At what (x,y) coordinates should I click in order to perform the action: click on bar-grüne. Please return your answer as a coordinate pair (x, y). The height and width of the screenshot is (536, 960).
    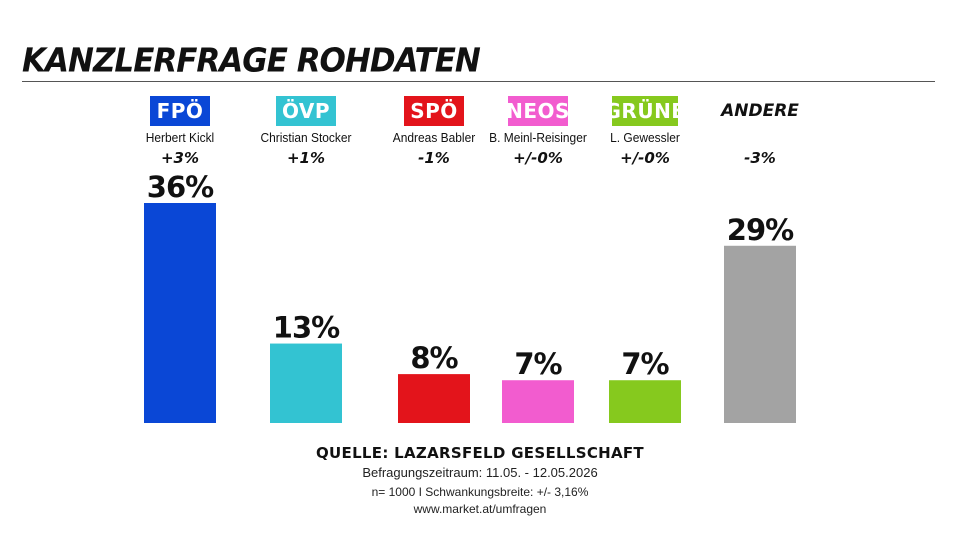
    Looking at the image, I should click on (645, 401).